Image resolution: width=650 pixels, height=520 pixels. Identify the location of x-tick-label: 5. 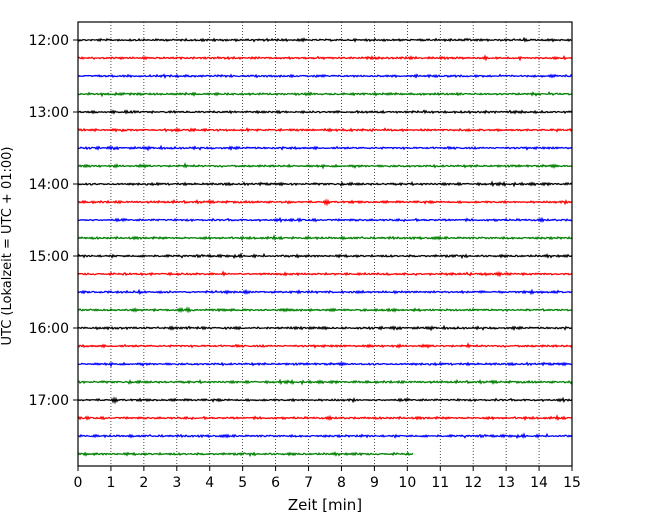
(242, 483).